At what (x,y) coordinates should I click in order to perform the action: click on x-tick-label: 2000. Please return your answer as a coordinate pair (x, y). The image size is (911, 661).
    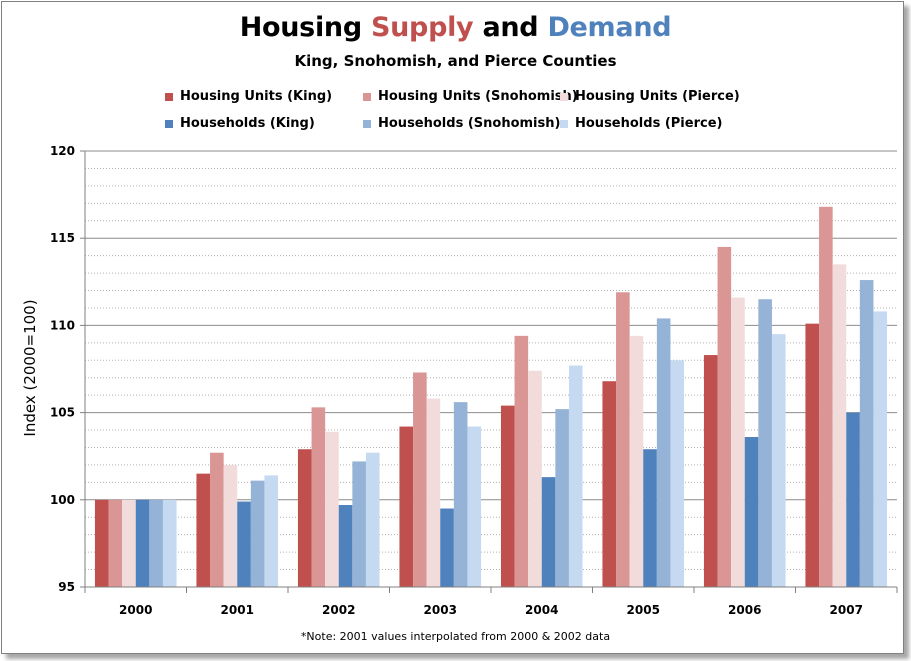
    Looking at the image, I should click on (135, 610).